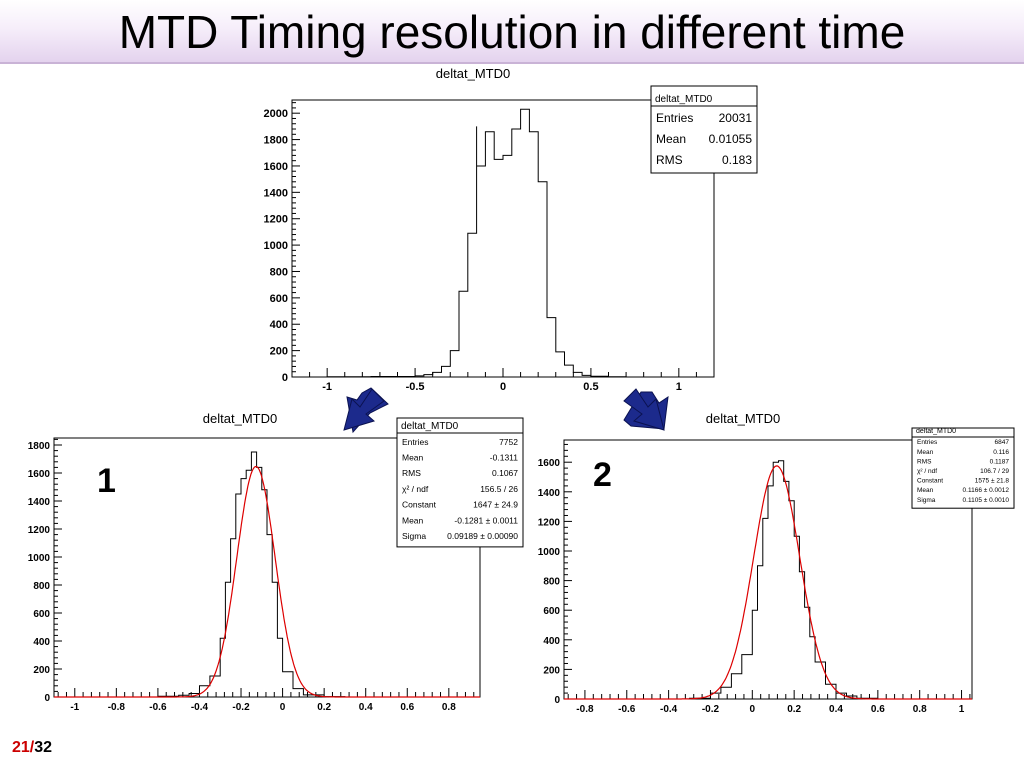 The image size is (1024, 768). Describe the element at coordinates (704, 129) in the screenshot. I see `stats-box-top` at that location.